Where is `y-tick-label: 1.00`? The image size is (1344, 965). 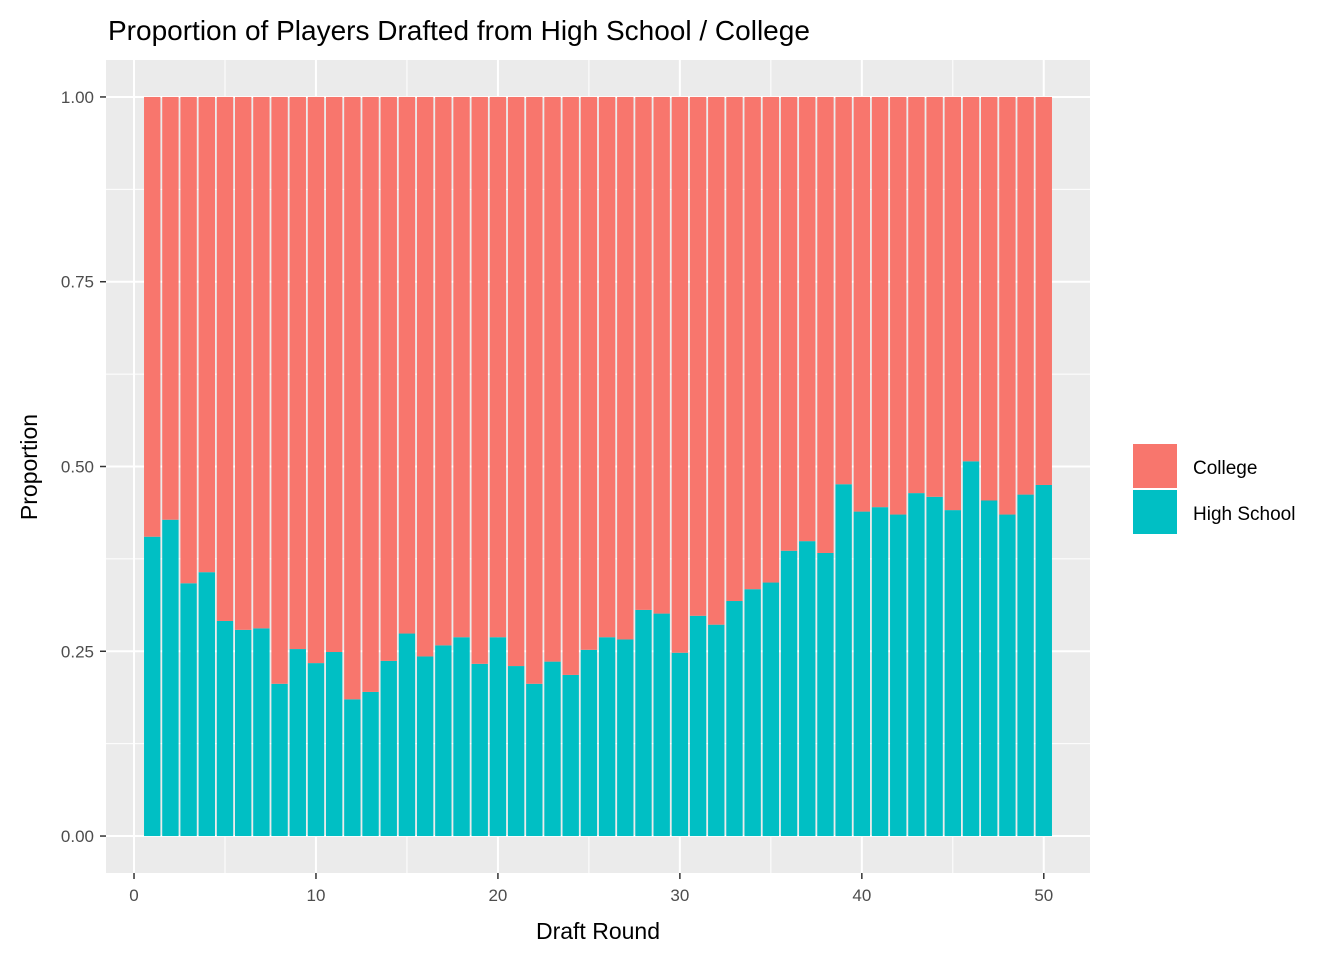 y-tick-label: 1.00 is located at coordinates (77, 97).